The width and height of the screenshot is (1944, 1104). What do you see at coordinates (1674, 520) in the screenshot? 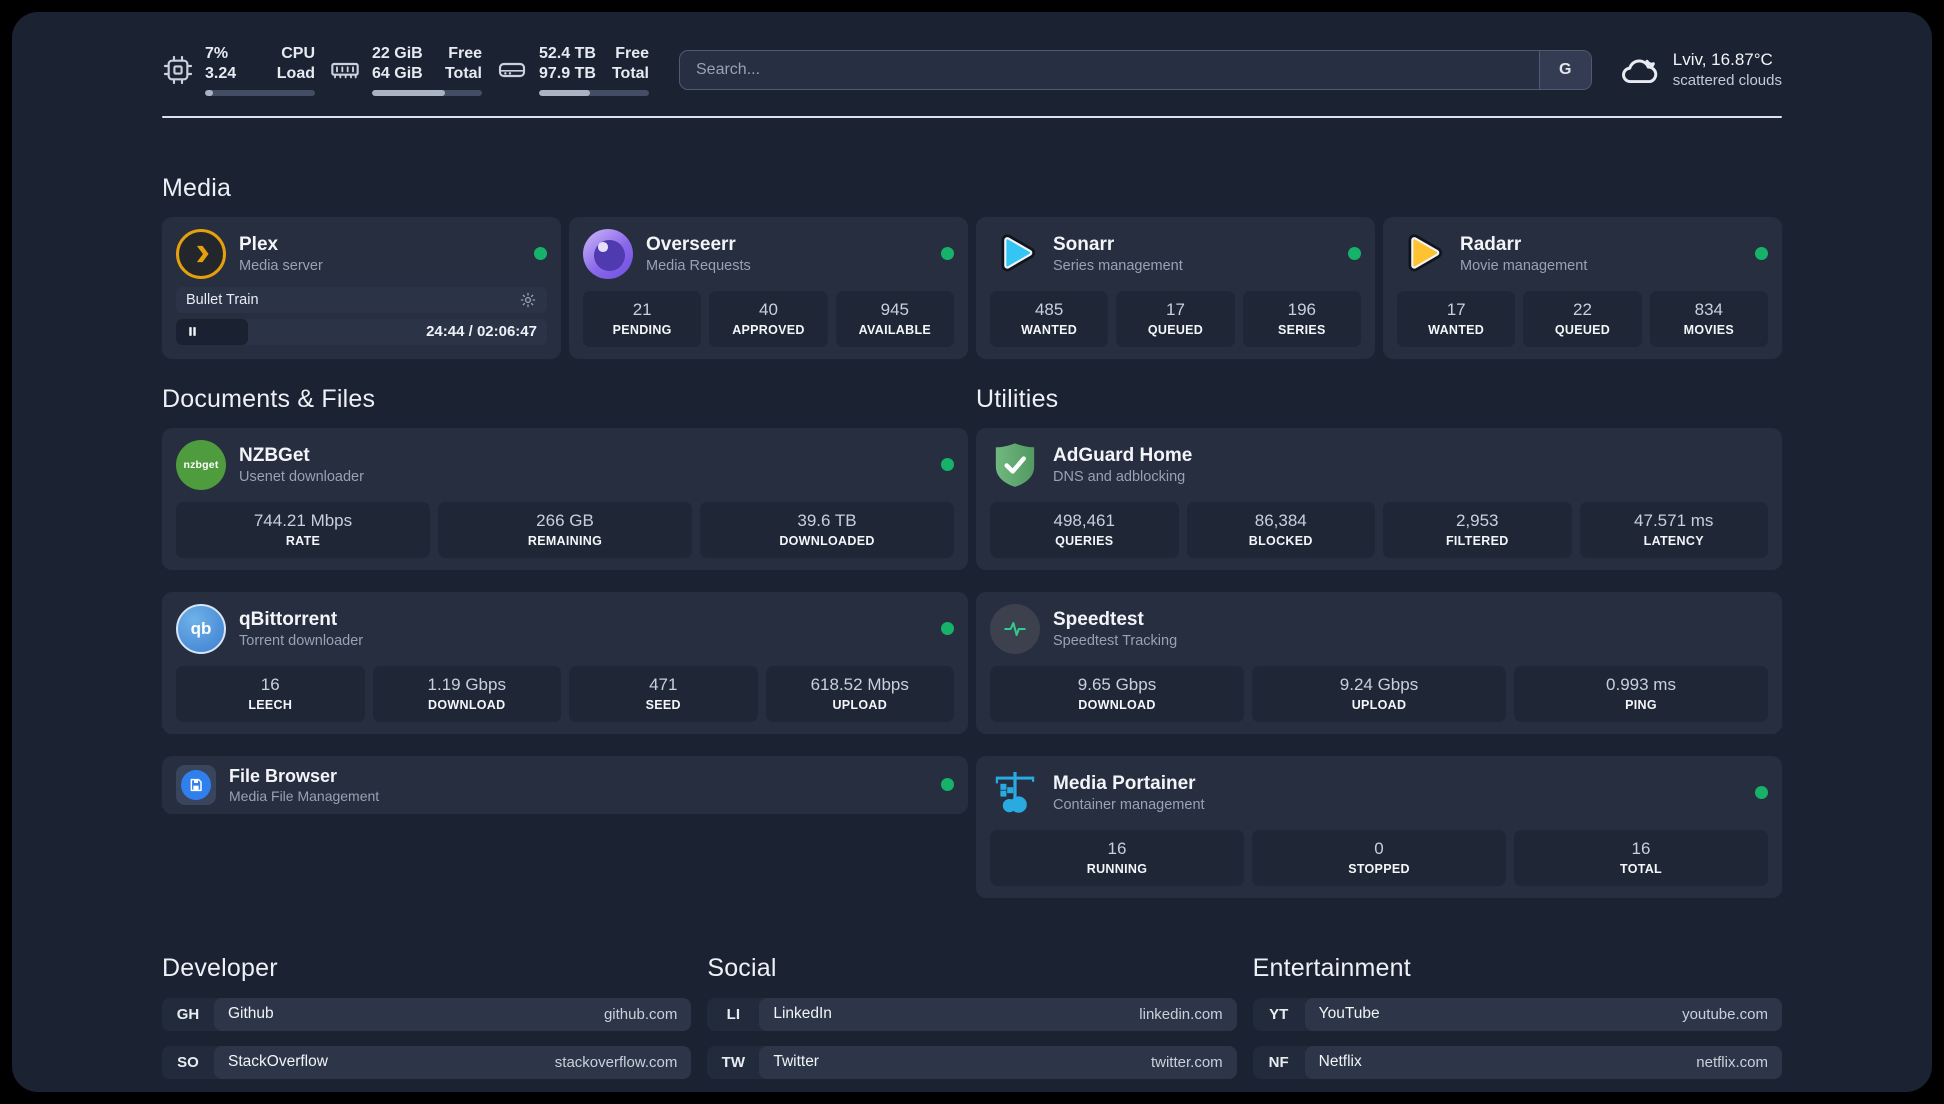
I see `stat-value: 47.571 ms` at bounding box center [1674, 520].